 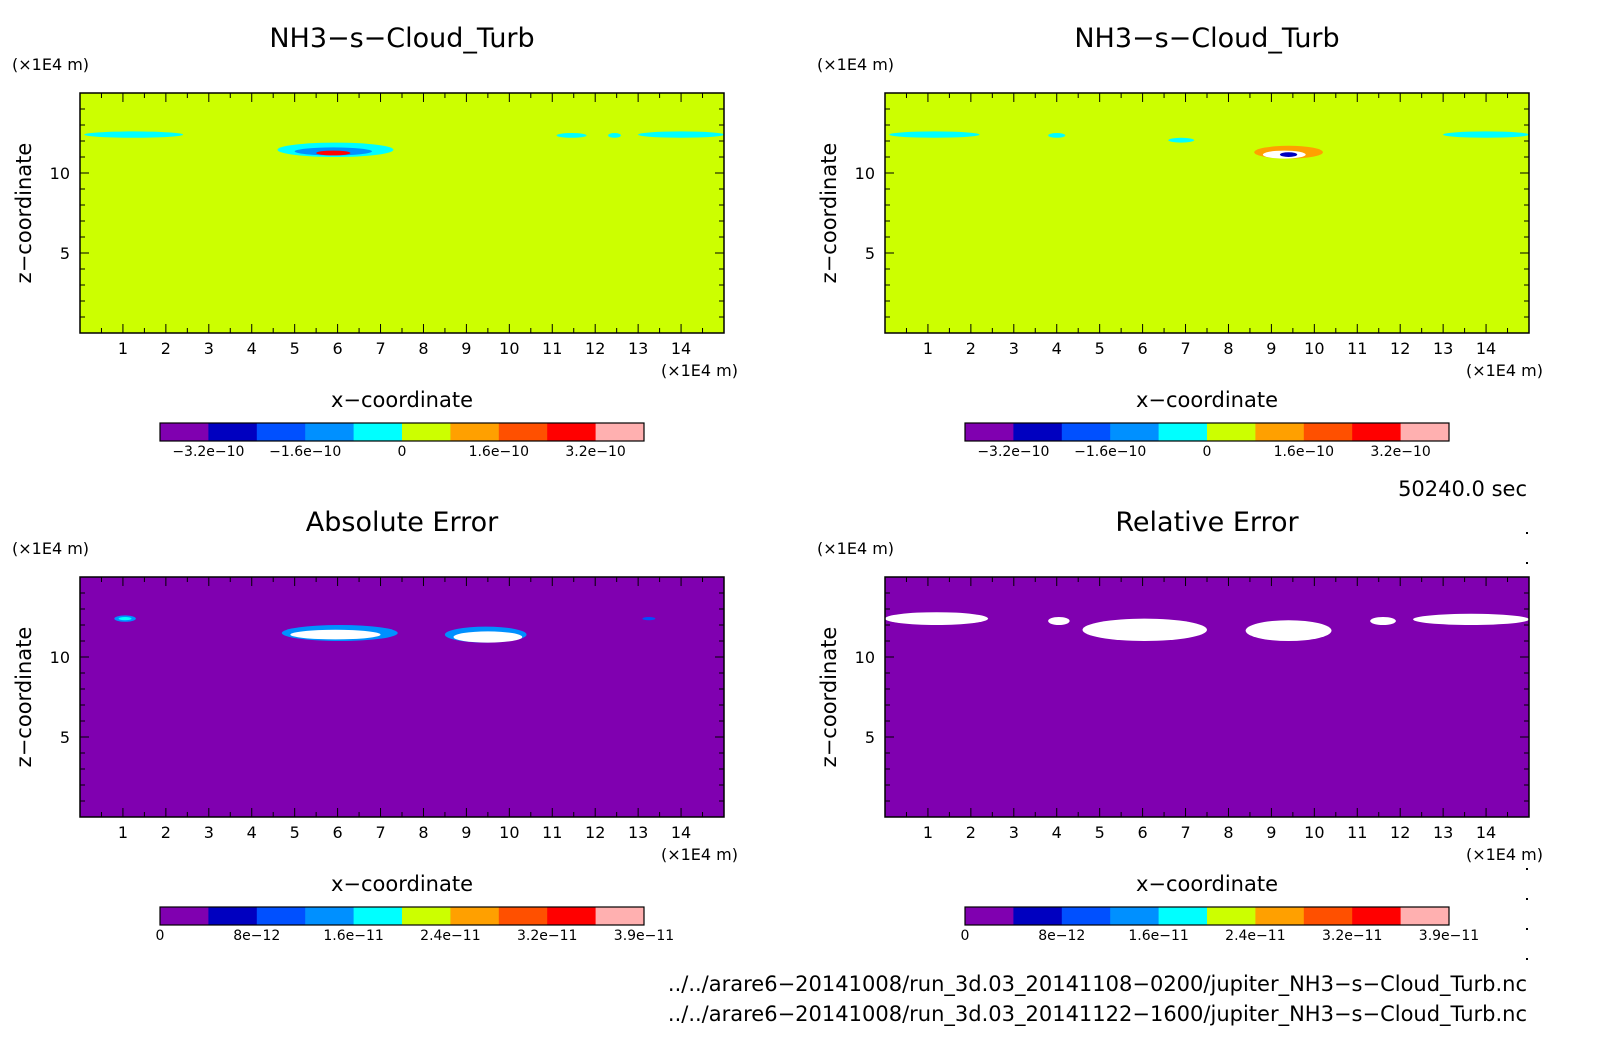 What do you see at coordinates (1486, 832) in the screenshot?
I see `x-tick-label: 14` at bounding box center [1486, 832].